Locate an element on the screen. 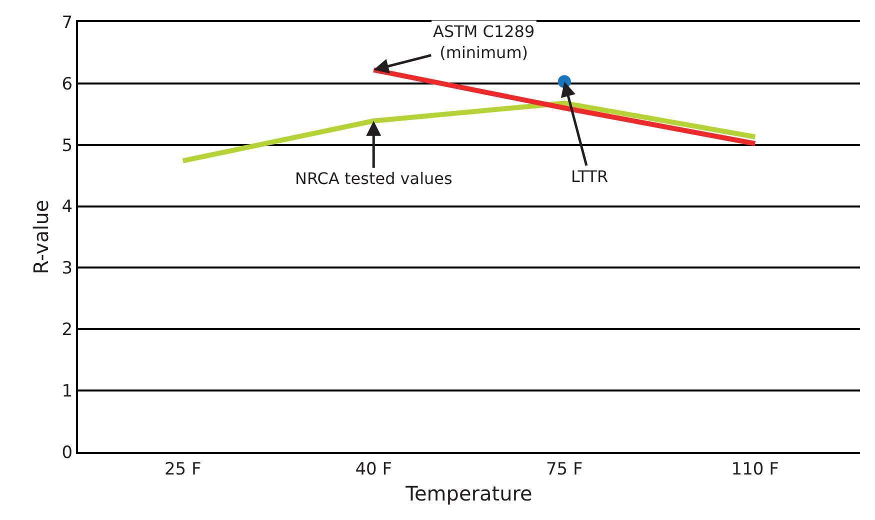 This screenshot has height=520, width=875. annotation: ASTM C1289 (minimum) is located at coordinates (484, 42).